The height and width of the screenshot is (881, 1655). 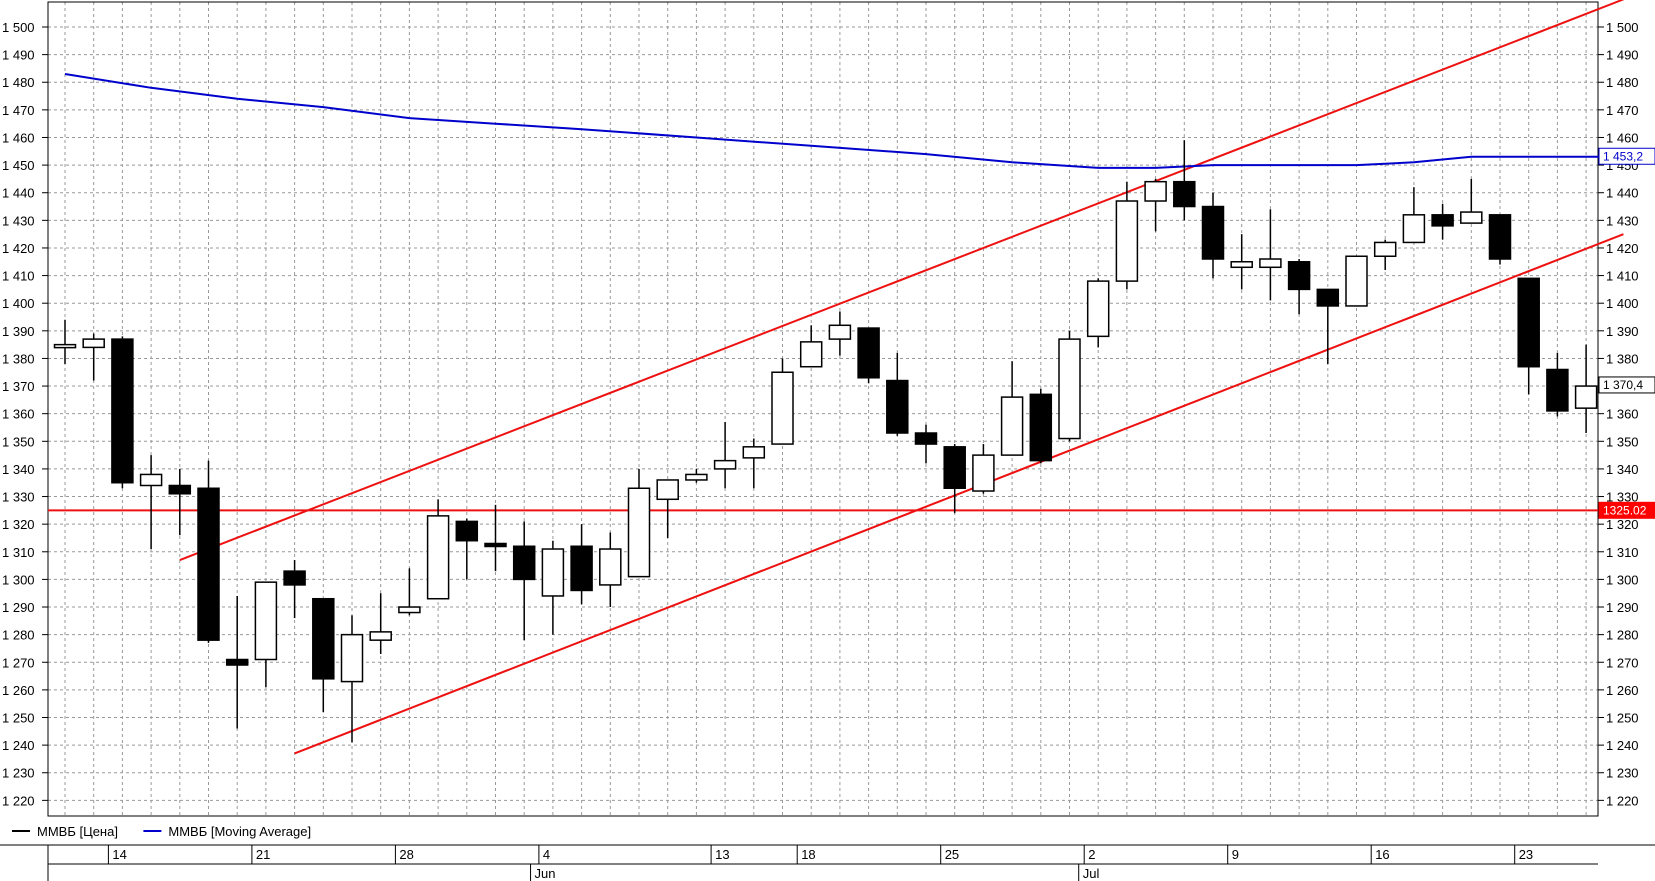 I want to click on day-label: 21, so click(x=263, y=854).